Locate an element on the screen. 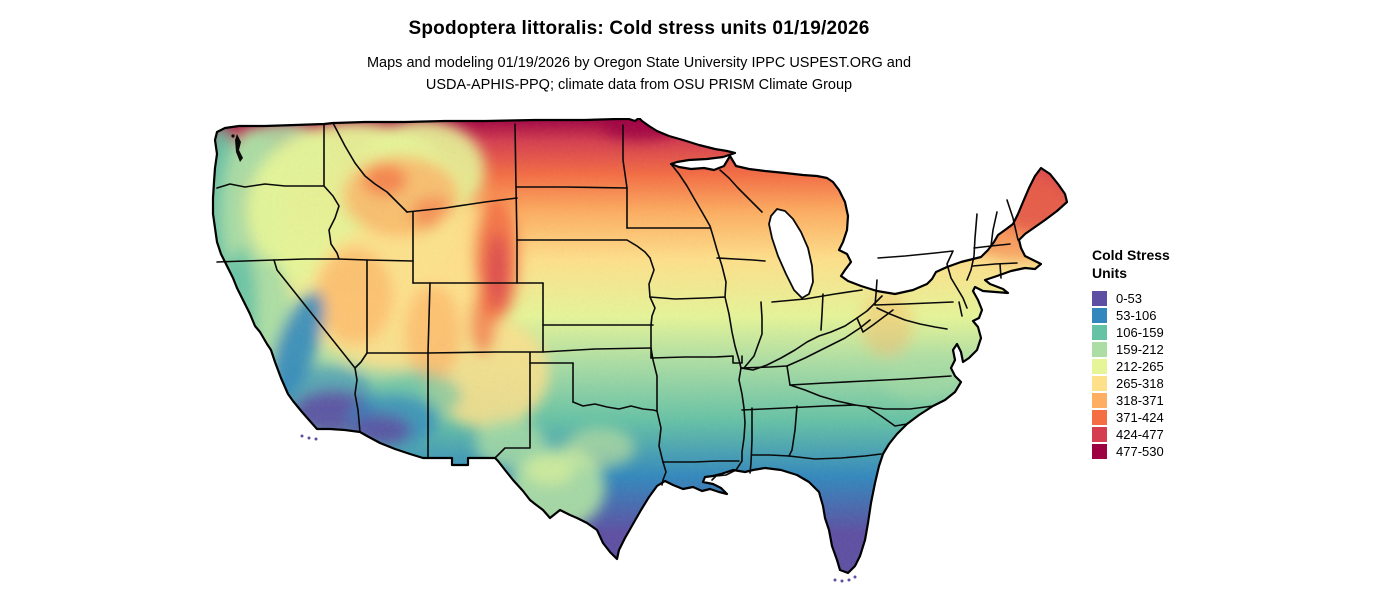 This screenshot has height=595, width=1400. legend-title: Cold Stress Units is located at coordinates (1182, 264).